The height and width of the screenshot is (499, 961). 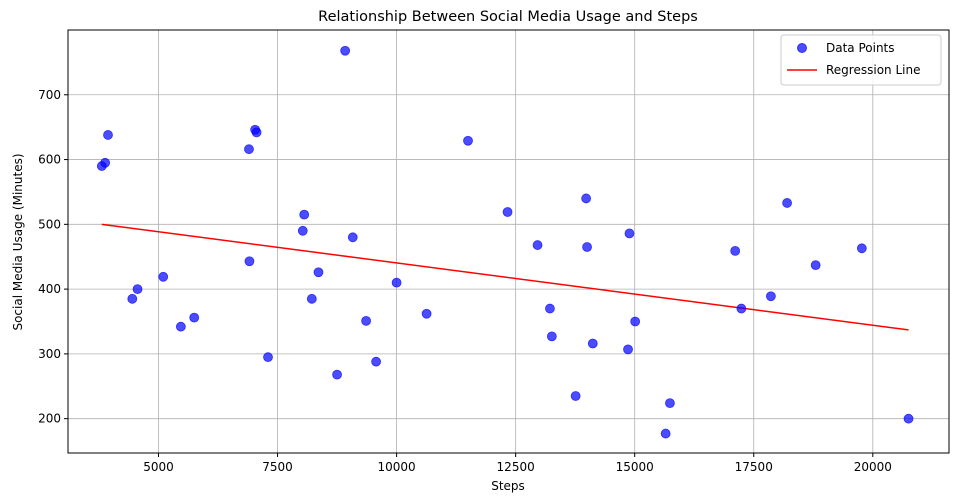 What do you see at coordinates (802, 48) in the screenshot?
I see `legend-marker-data-points` at bounding box center [802, 48].